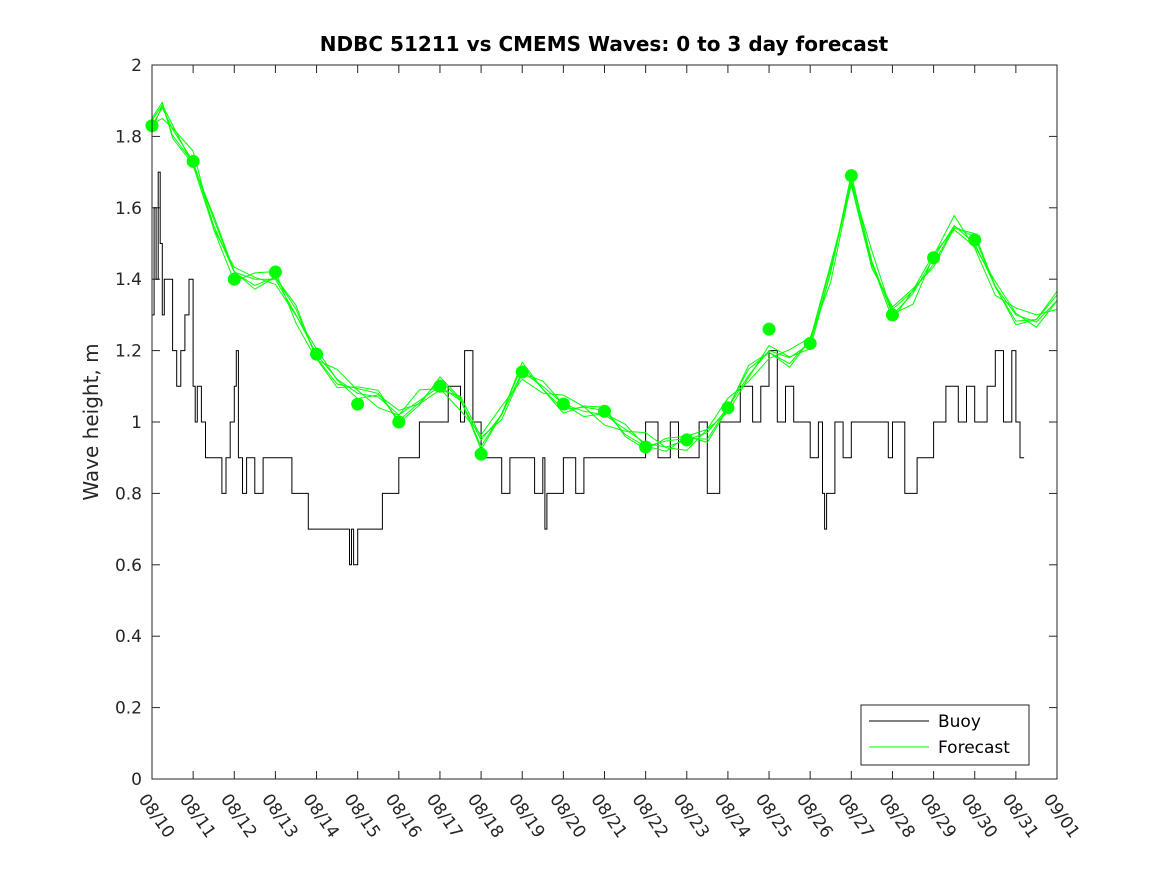 The height and width of the screenshot is (875, 1167). Describe the element at coordinates (937, 816) in the screenshot. I see `x-tick-label: 08/29` at that location.